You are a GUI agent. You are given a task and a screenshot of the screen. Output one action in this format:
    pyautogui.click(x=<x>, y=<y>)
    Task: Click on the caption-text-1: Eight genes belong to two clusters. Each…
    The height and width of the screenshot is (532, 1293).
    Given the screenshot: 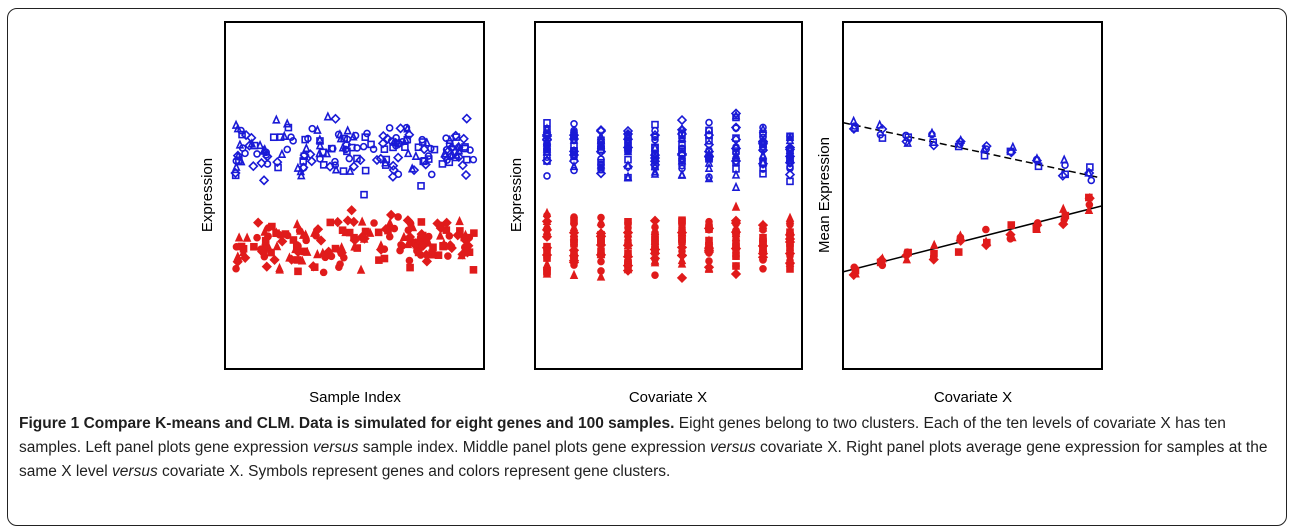 What is the action you would take?
    pyautogui.click(x=622, y=435)
    